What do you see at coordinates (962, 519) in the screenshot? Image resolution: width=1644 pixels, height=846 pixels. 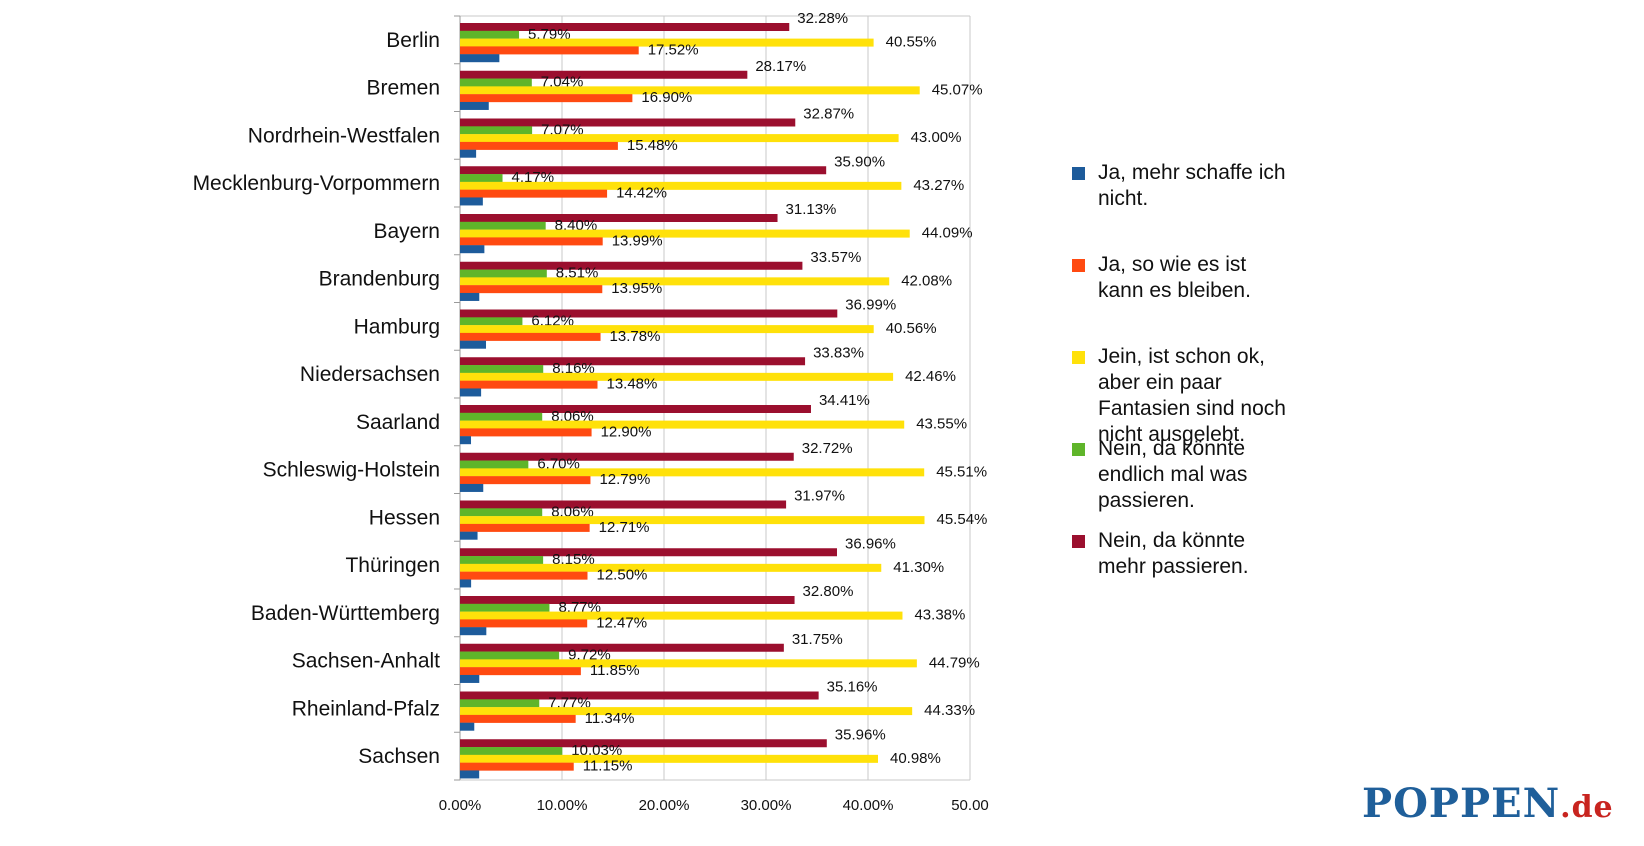 I see `data-label: 45.54%` at bounding box center [962, 519].